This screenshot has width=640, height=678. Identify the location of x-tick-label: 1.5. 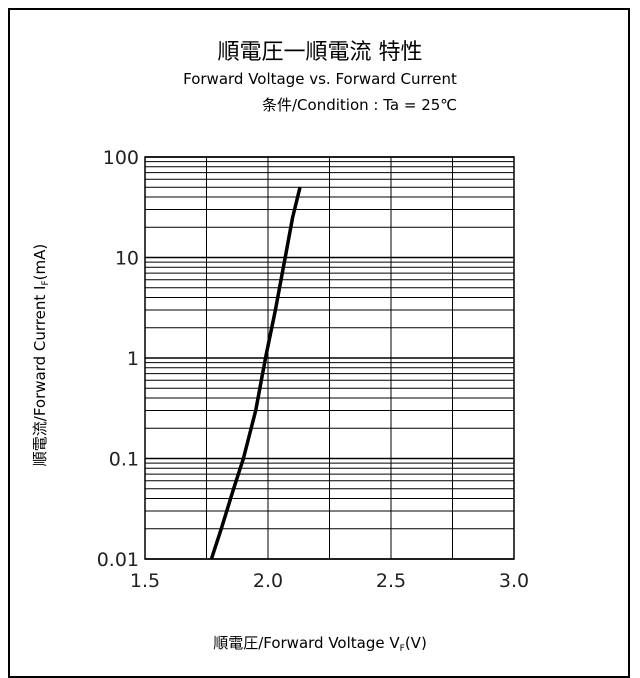
(145, 581).